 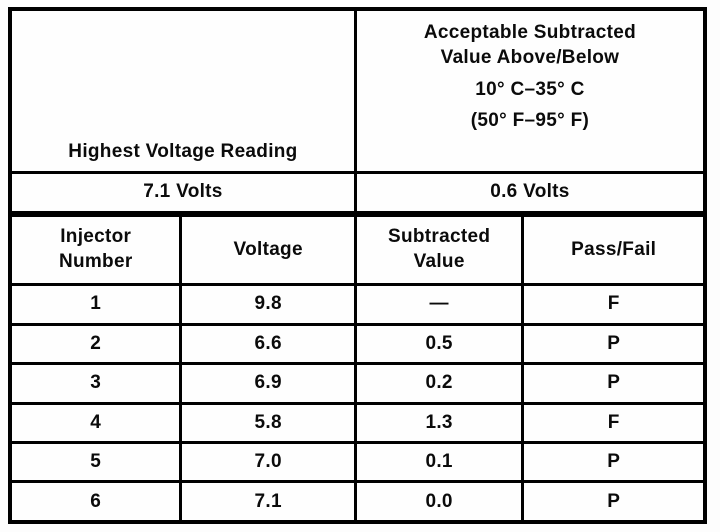 What do you see at coordinates (95, 248) in the screenshot?
I see `col-header-injector-number: Injector Number` at bounding box center [95, 248].